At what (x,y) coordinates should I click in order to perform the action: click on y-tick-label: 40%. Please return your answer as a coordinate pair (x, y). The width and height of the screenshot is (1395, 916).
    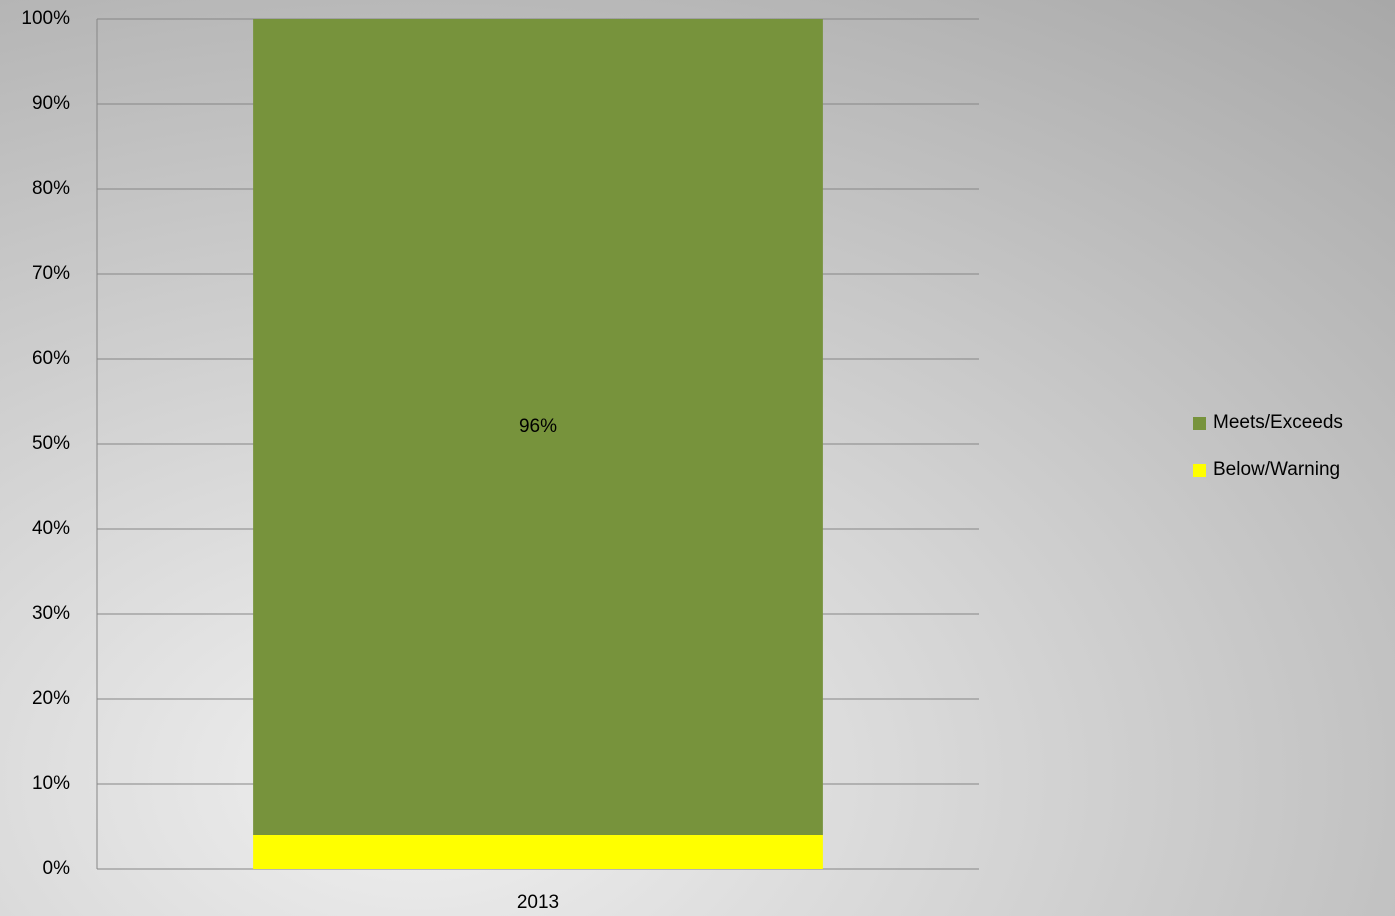
    Looking at the image, I should click on (51, 528).